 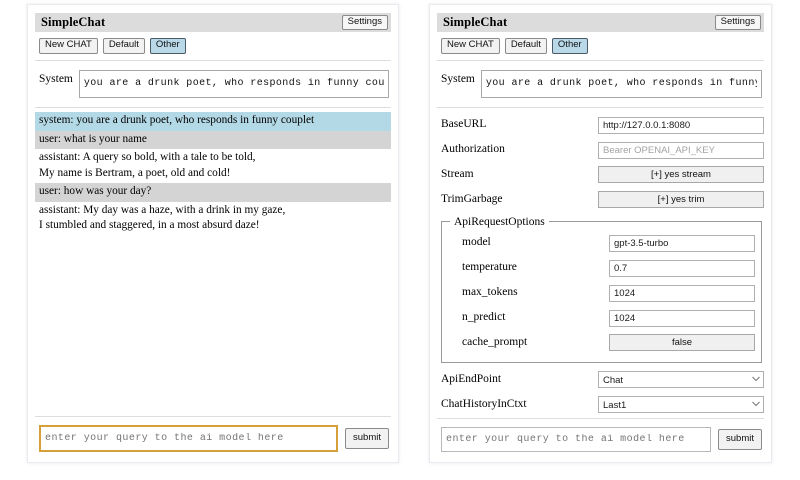 What do you see at coordinates (476, 242) in the screenshot?
I see `setting-label: model` at bounding box center [476, 242].